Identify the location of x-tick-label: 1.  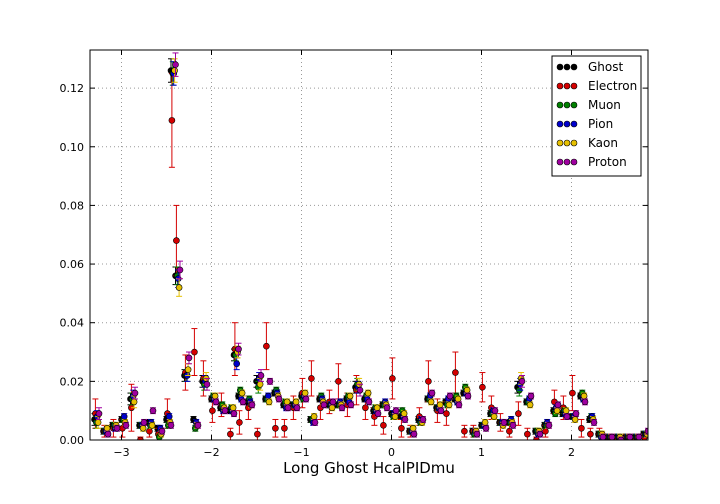
(481, 452).